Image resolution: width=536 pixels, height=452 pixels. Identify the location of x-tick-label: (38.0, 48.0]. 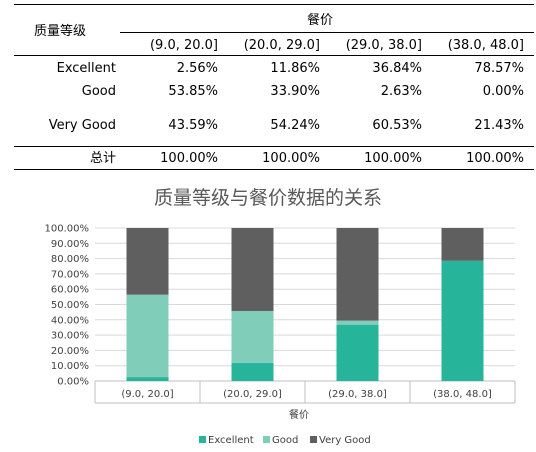
(462, 394).